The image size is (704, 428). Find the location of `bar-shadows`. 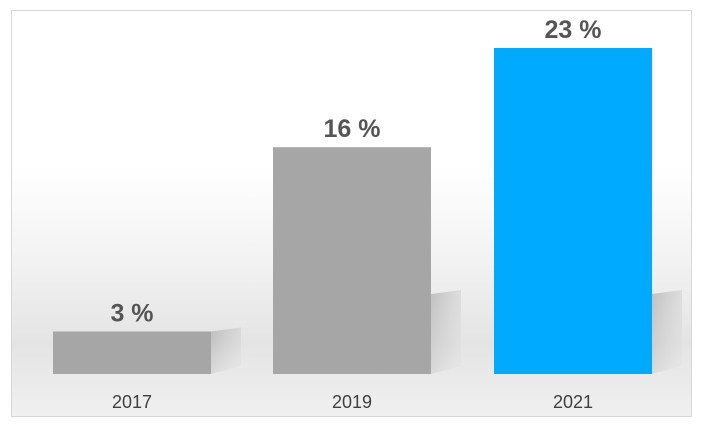

bar-shadows is located at coordinates (446, 332).